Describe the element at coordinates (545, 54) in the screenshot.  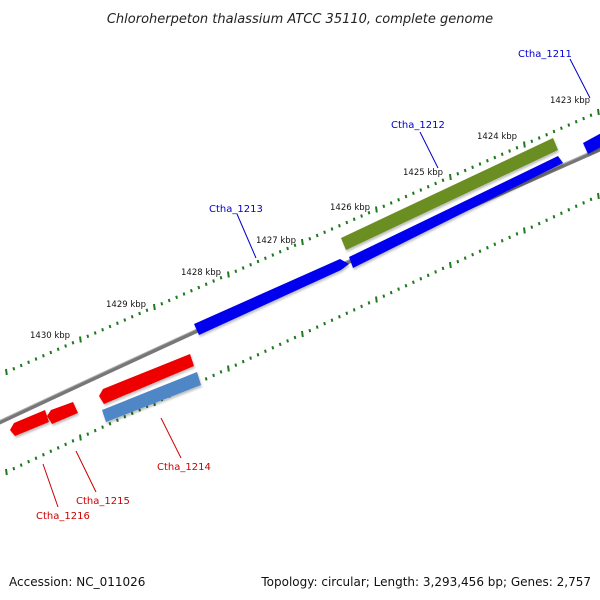
I see `gene-label-ctha-1211: Ctha_1211` at that location.